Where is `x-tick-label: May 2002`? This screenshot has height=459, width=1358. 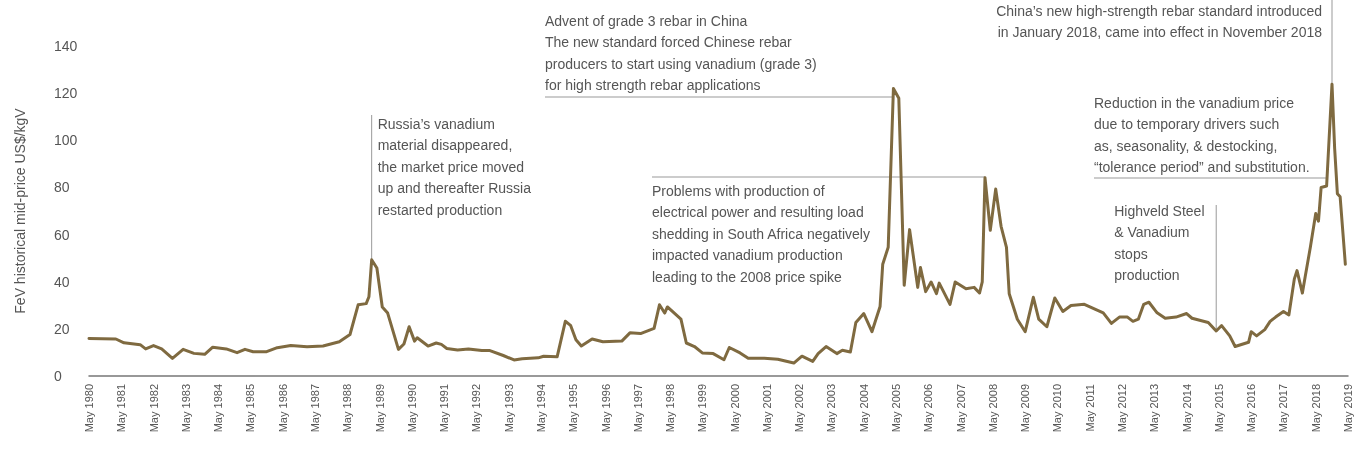 x-tick-label: May 2002 is located at coordinates (799, 408).